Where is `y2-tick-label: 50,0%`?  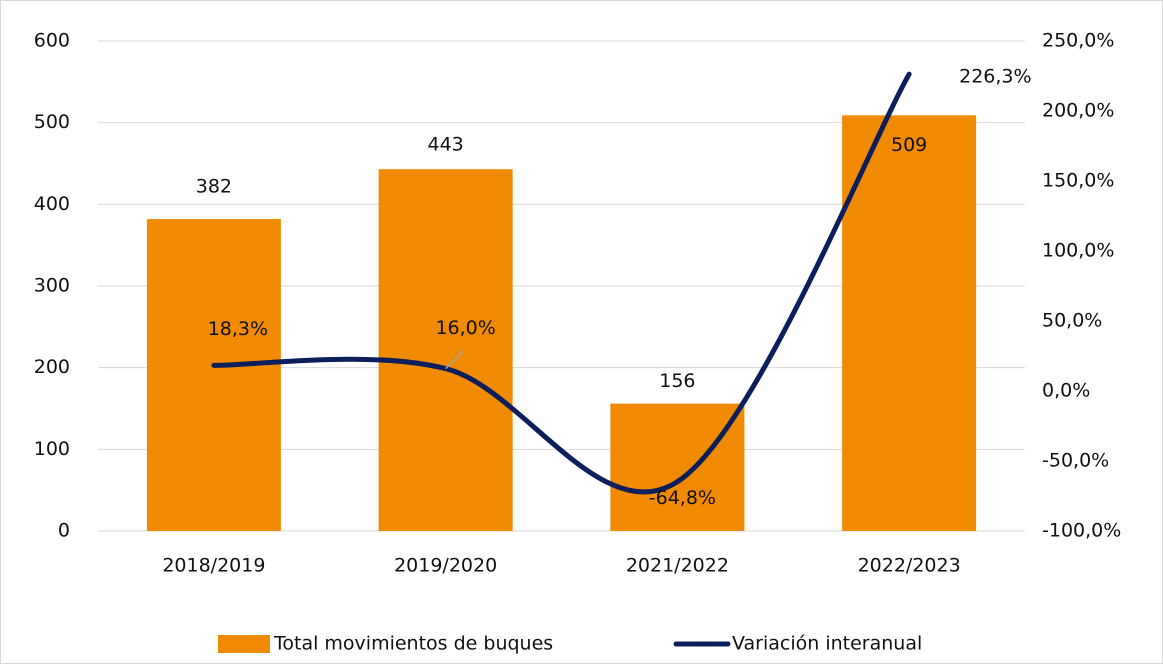
y2-tick-label: 50,0% is located at coordinates (1072, 321).